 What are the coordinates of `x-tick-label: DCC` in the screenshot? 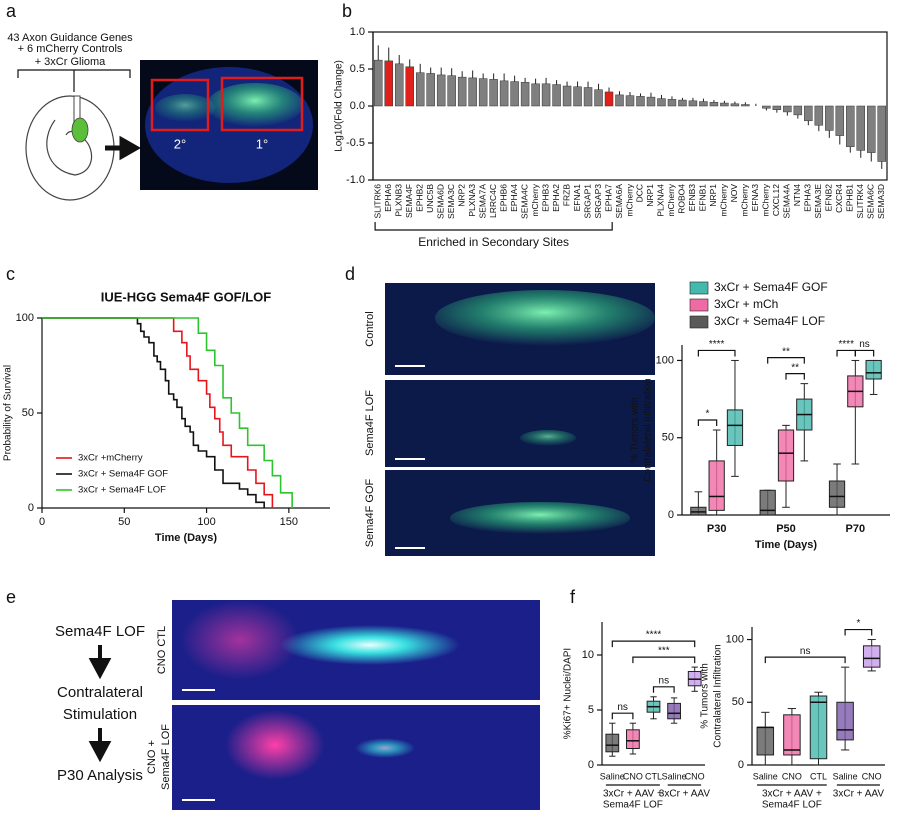 It's located at (640, 193).